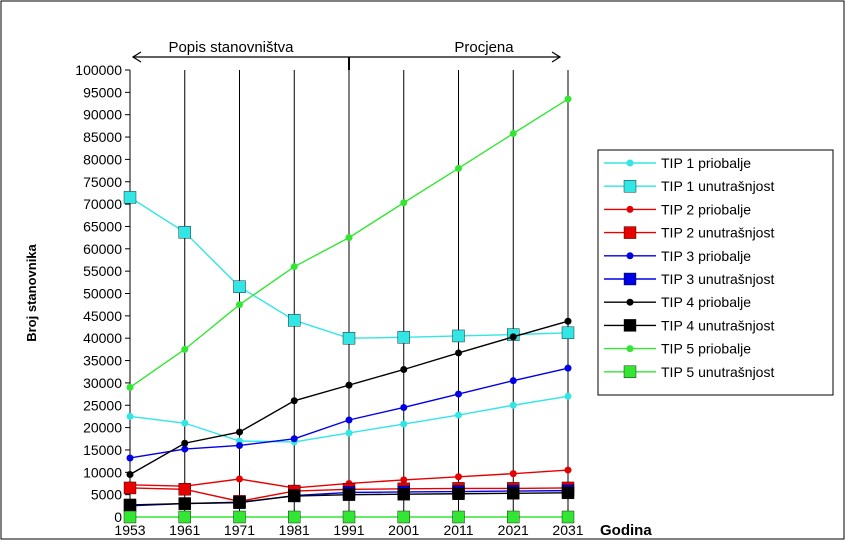 The width and height of the screenshot is (845, 540). Describe the element at coordinates (706, 209) in the screenshot. I see `legend-label: TIP 2 priobalje` at that location.